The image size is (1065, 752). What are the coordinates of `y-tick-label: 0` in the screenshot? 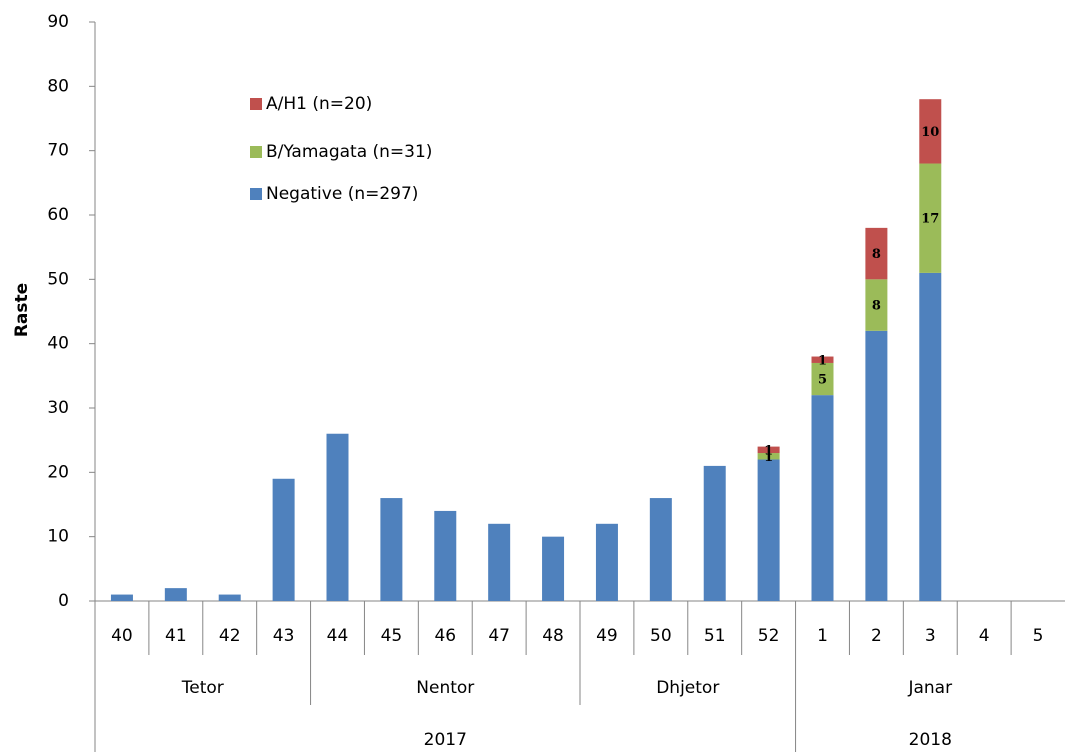 It's located at (63, 601).